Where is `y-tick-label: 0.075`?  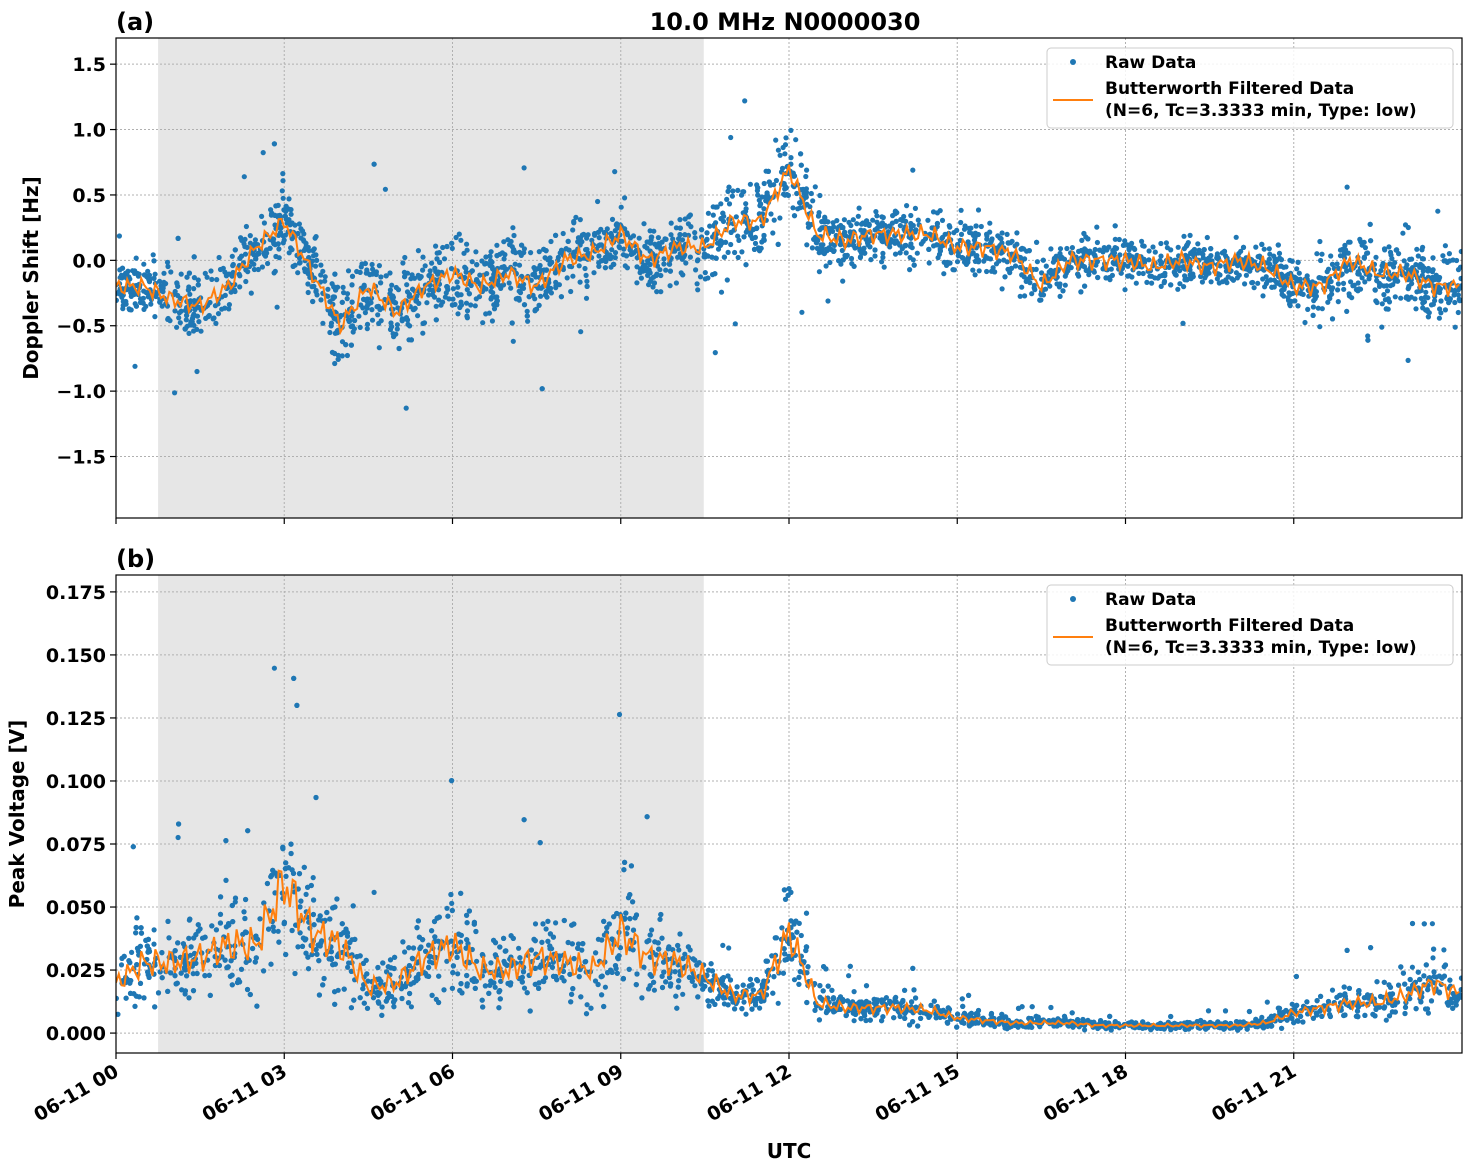 y-tick-label: 0.075 is located at coordinates (76, 845).